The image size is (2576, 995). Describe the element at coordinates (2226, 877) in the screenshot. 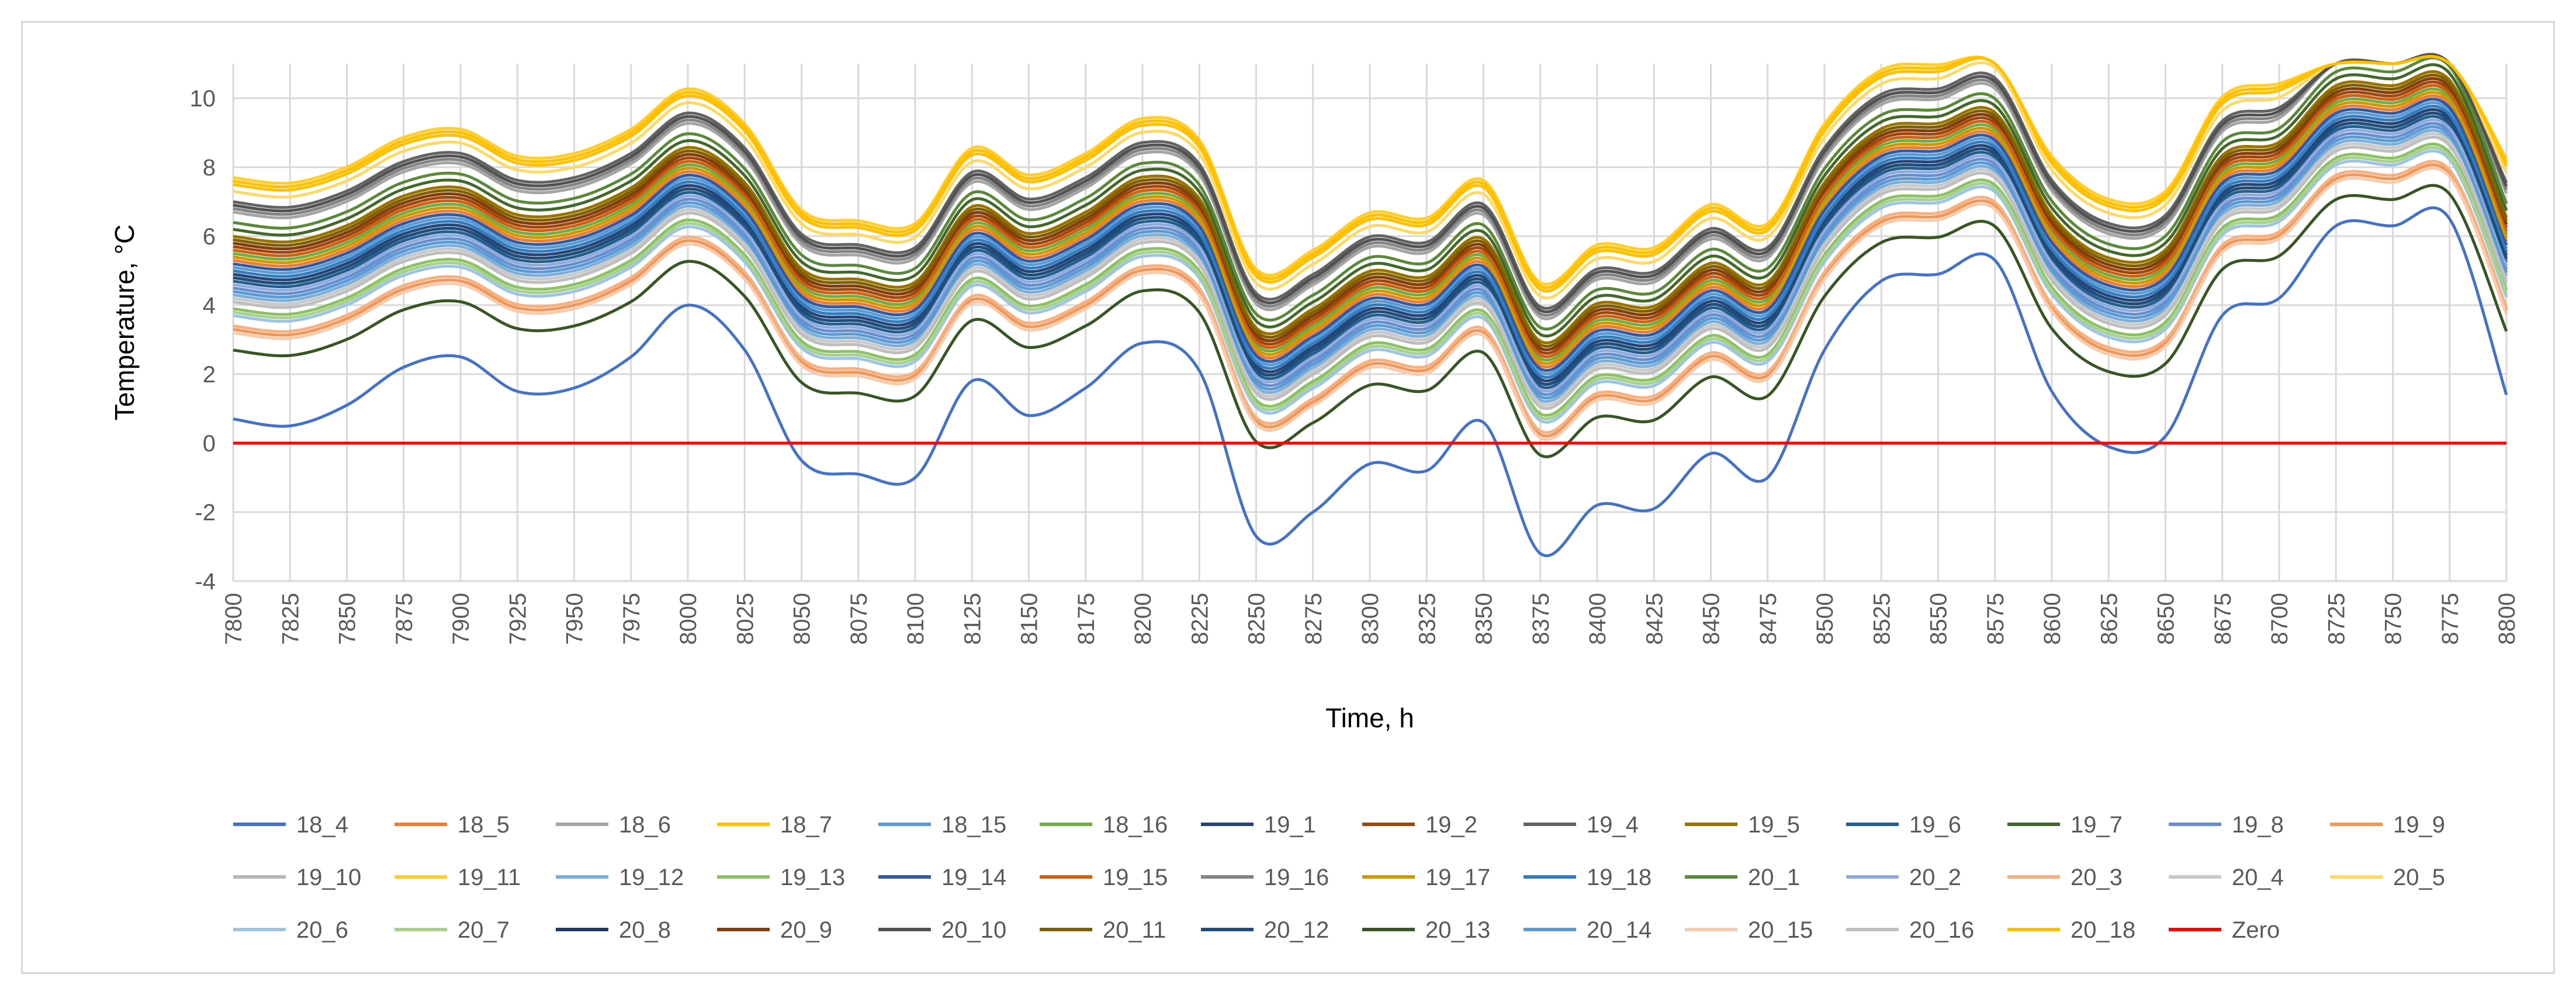

I see `legend-item-20_4: 20_4` at that location.